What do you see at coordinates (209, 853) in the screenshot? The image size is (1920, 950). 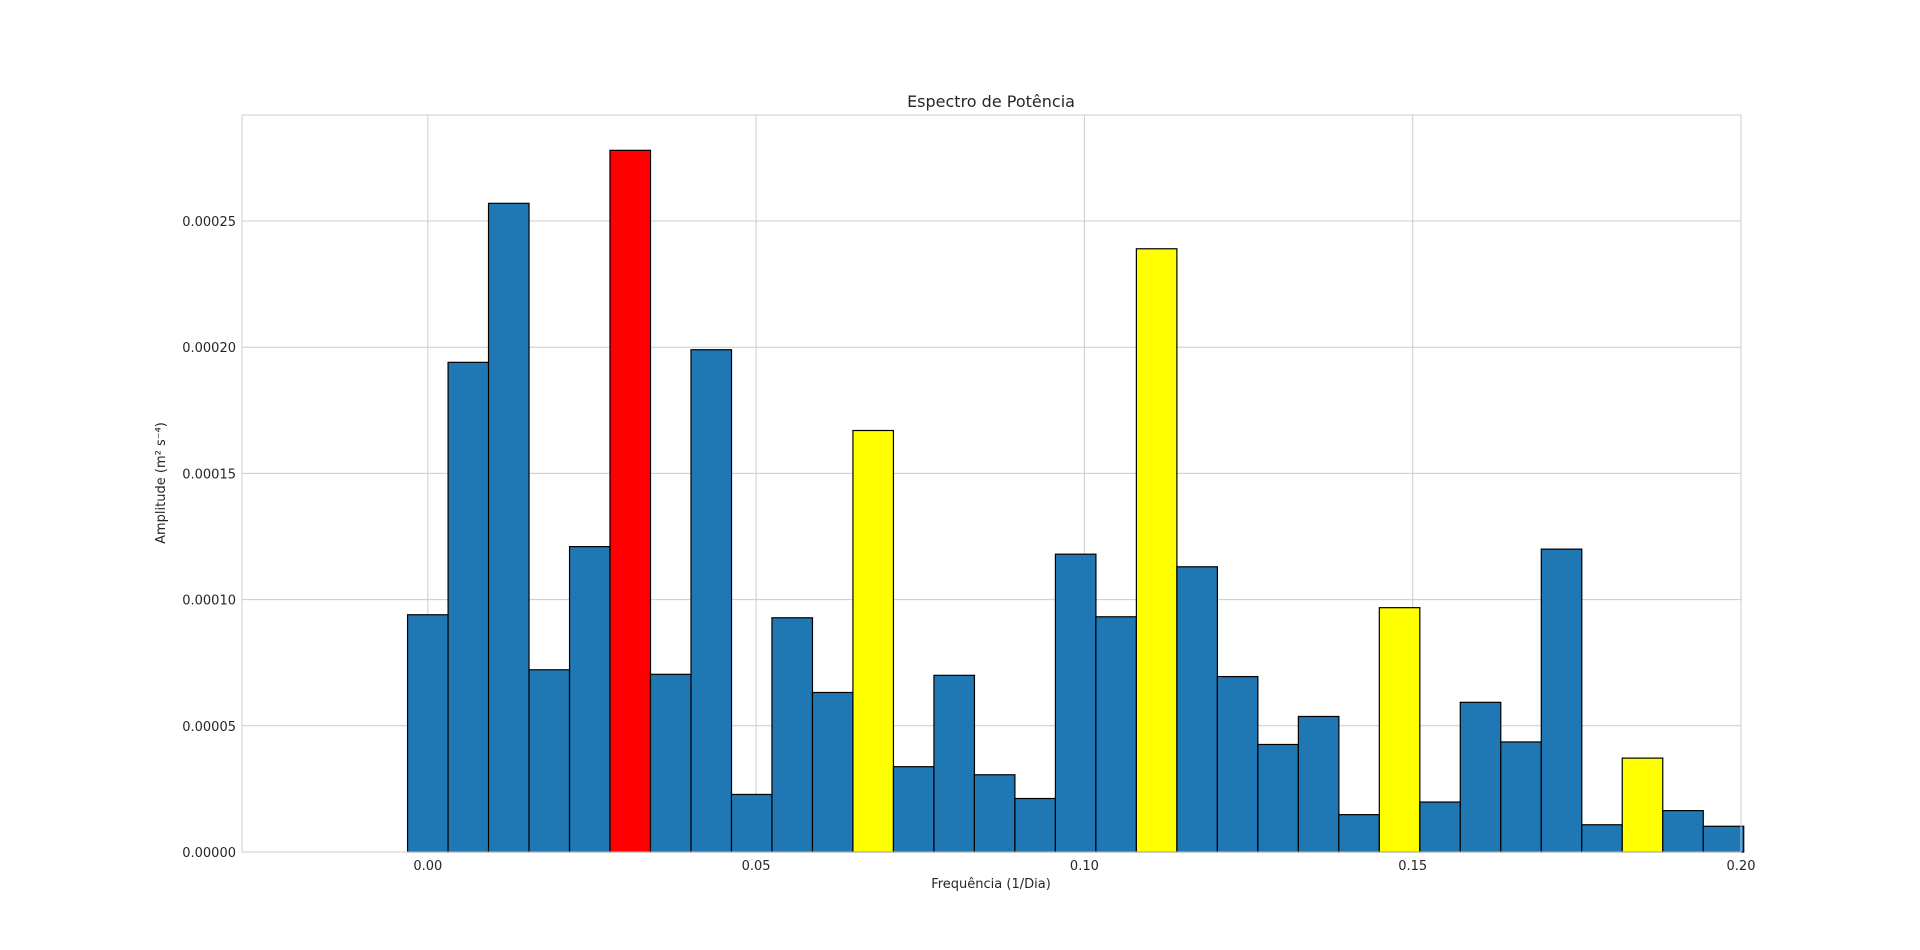 I see `y-tick-label: 0.00000` at bounding box center [209, 853].